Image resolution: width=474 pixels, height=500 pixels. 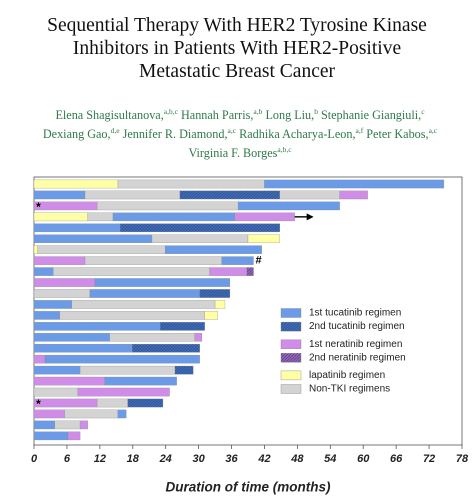 I want to click on author-affiliation: c, so click(x=423, y=111).